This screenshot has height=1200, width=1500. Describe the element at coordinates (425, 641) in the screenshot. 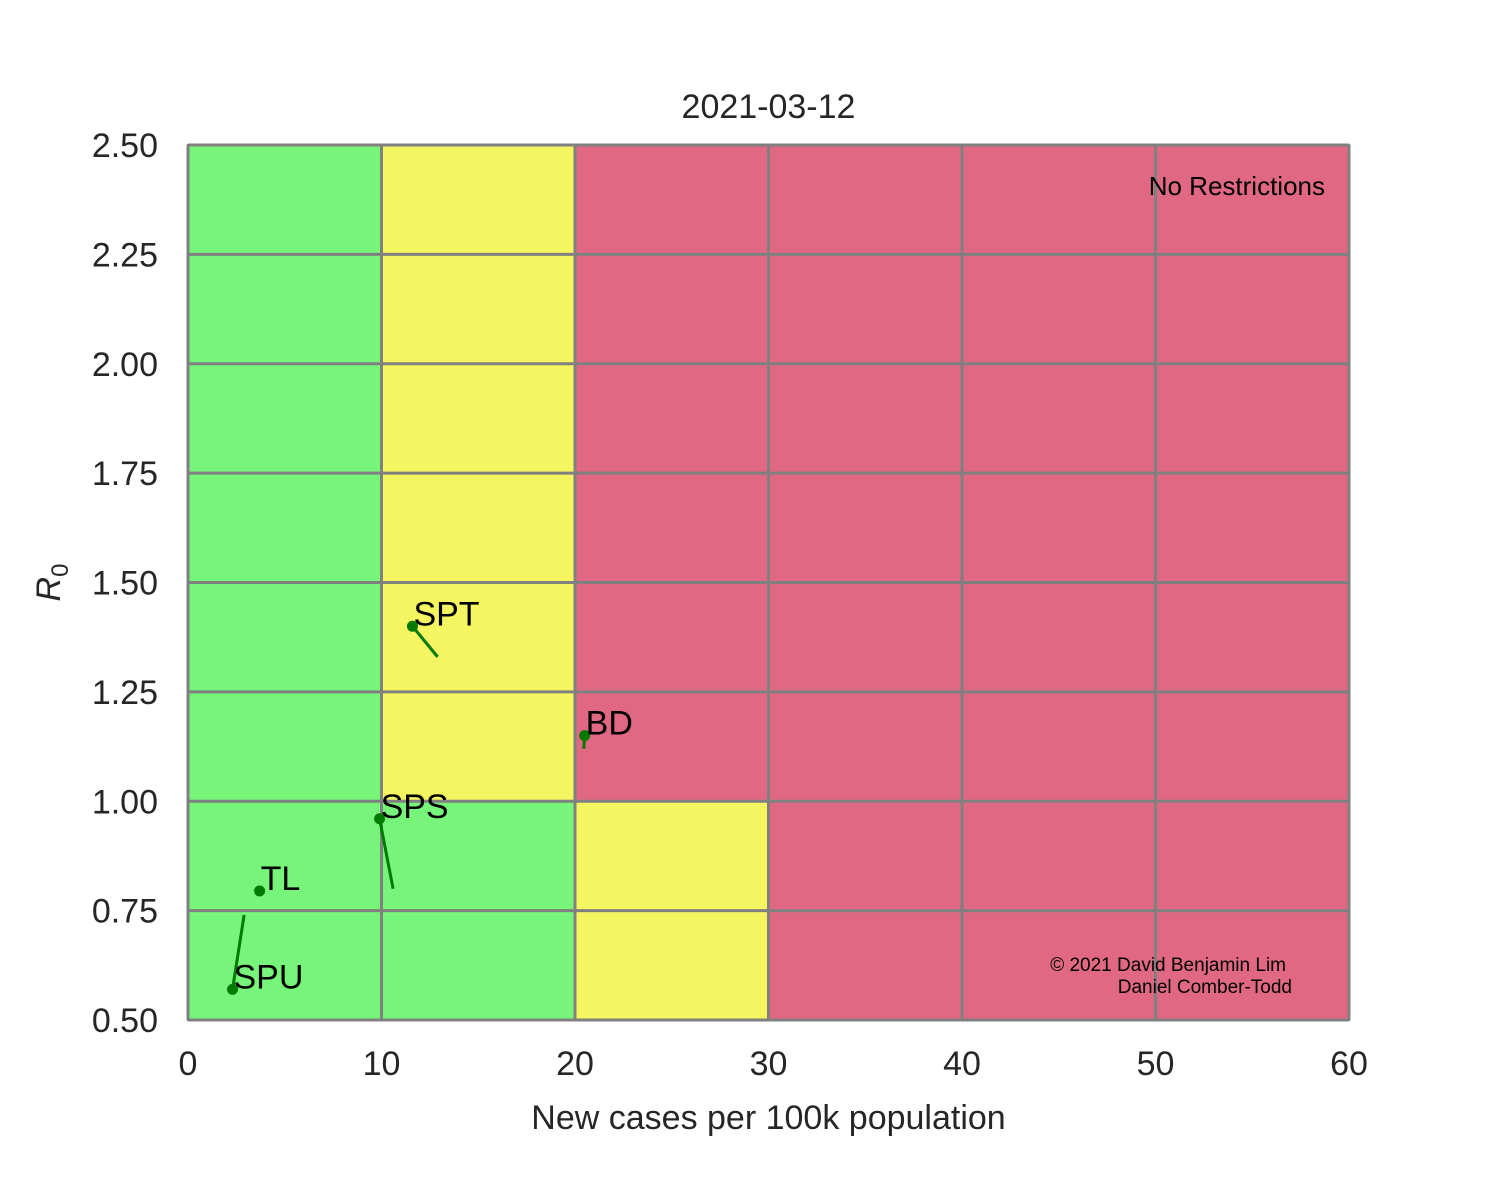

I see `trail-spt` at that location.